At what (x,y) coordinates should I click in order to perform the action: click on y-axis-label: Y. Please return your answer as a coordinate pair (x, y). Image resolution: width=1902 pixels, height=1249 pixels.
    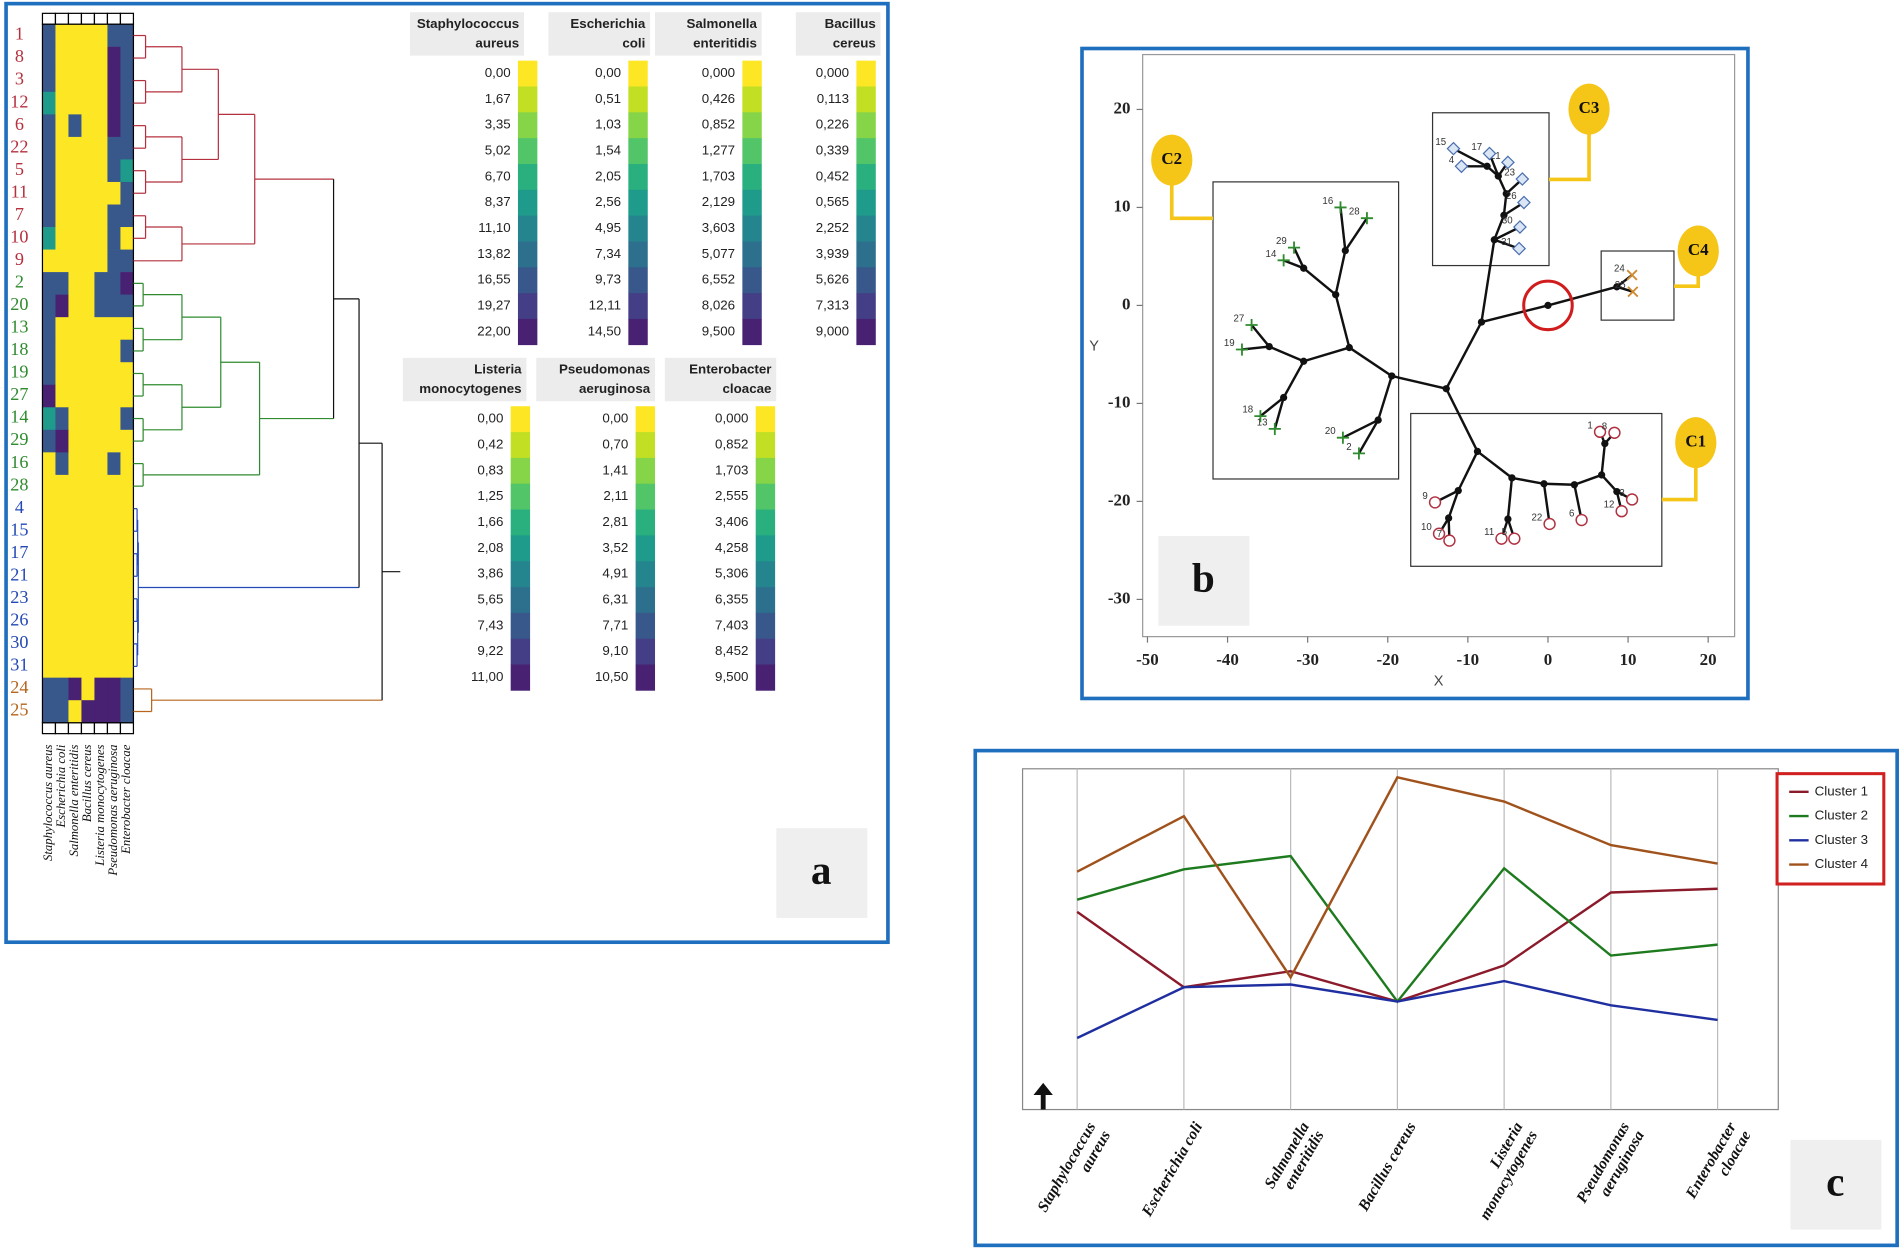
    Looking at the image, I should click on (1094, 347).